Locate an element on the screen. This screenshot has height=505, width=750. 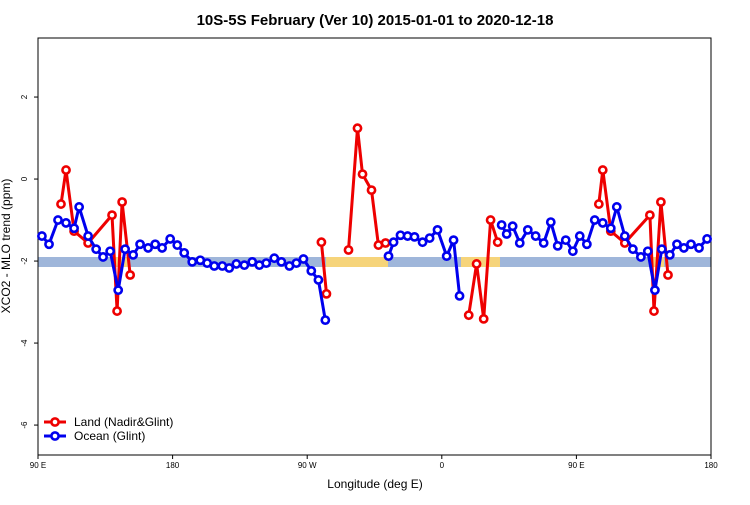
y-tick-label: 2 is located at coordinates (24, 96).